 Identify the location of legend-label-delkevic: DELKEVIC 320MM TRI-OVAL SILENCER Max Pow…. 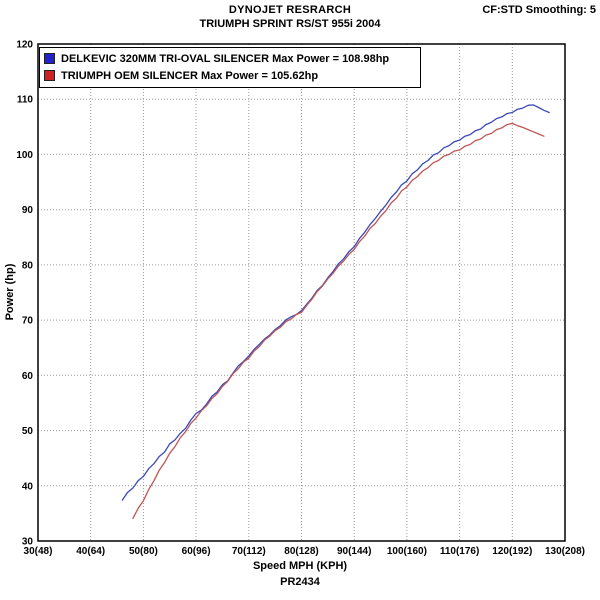
(225, 58).